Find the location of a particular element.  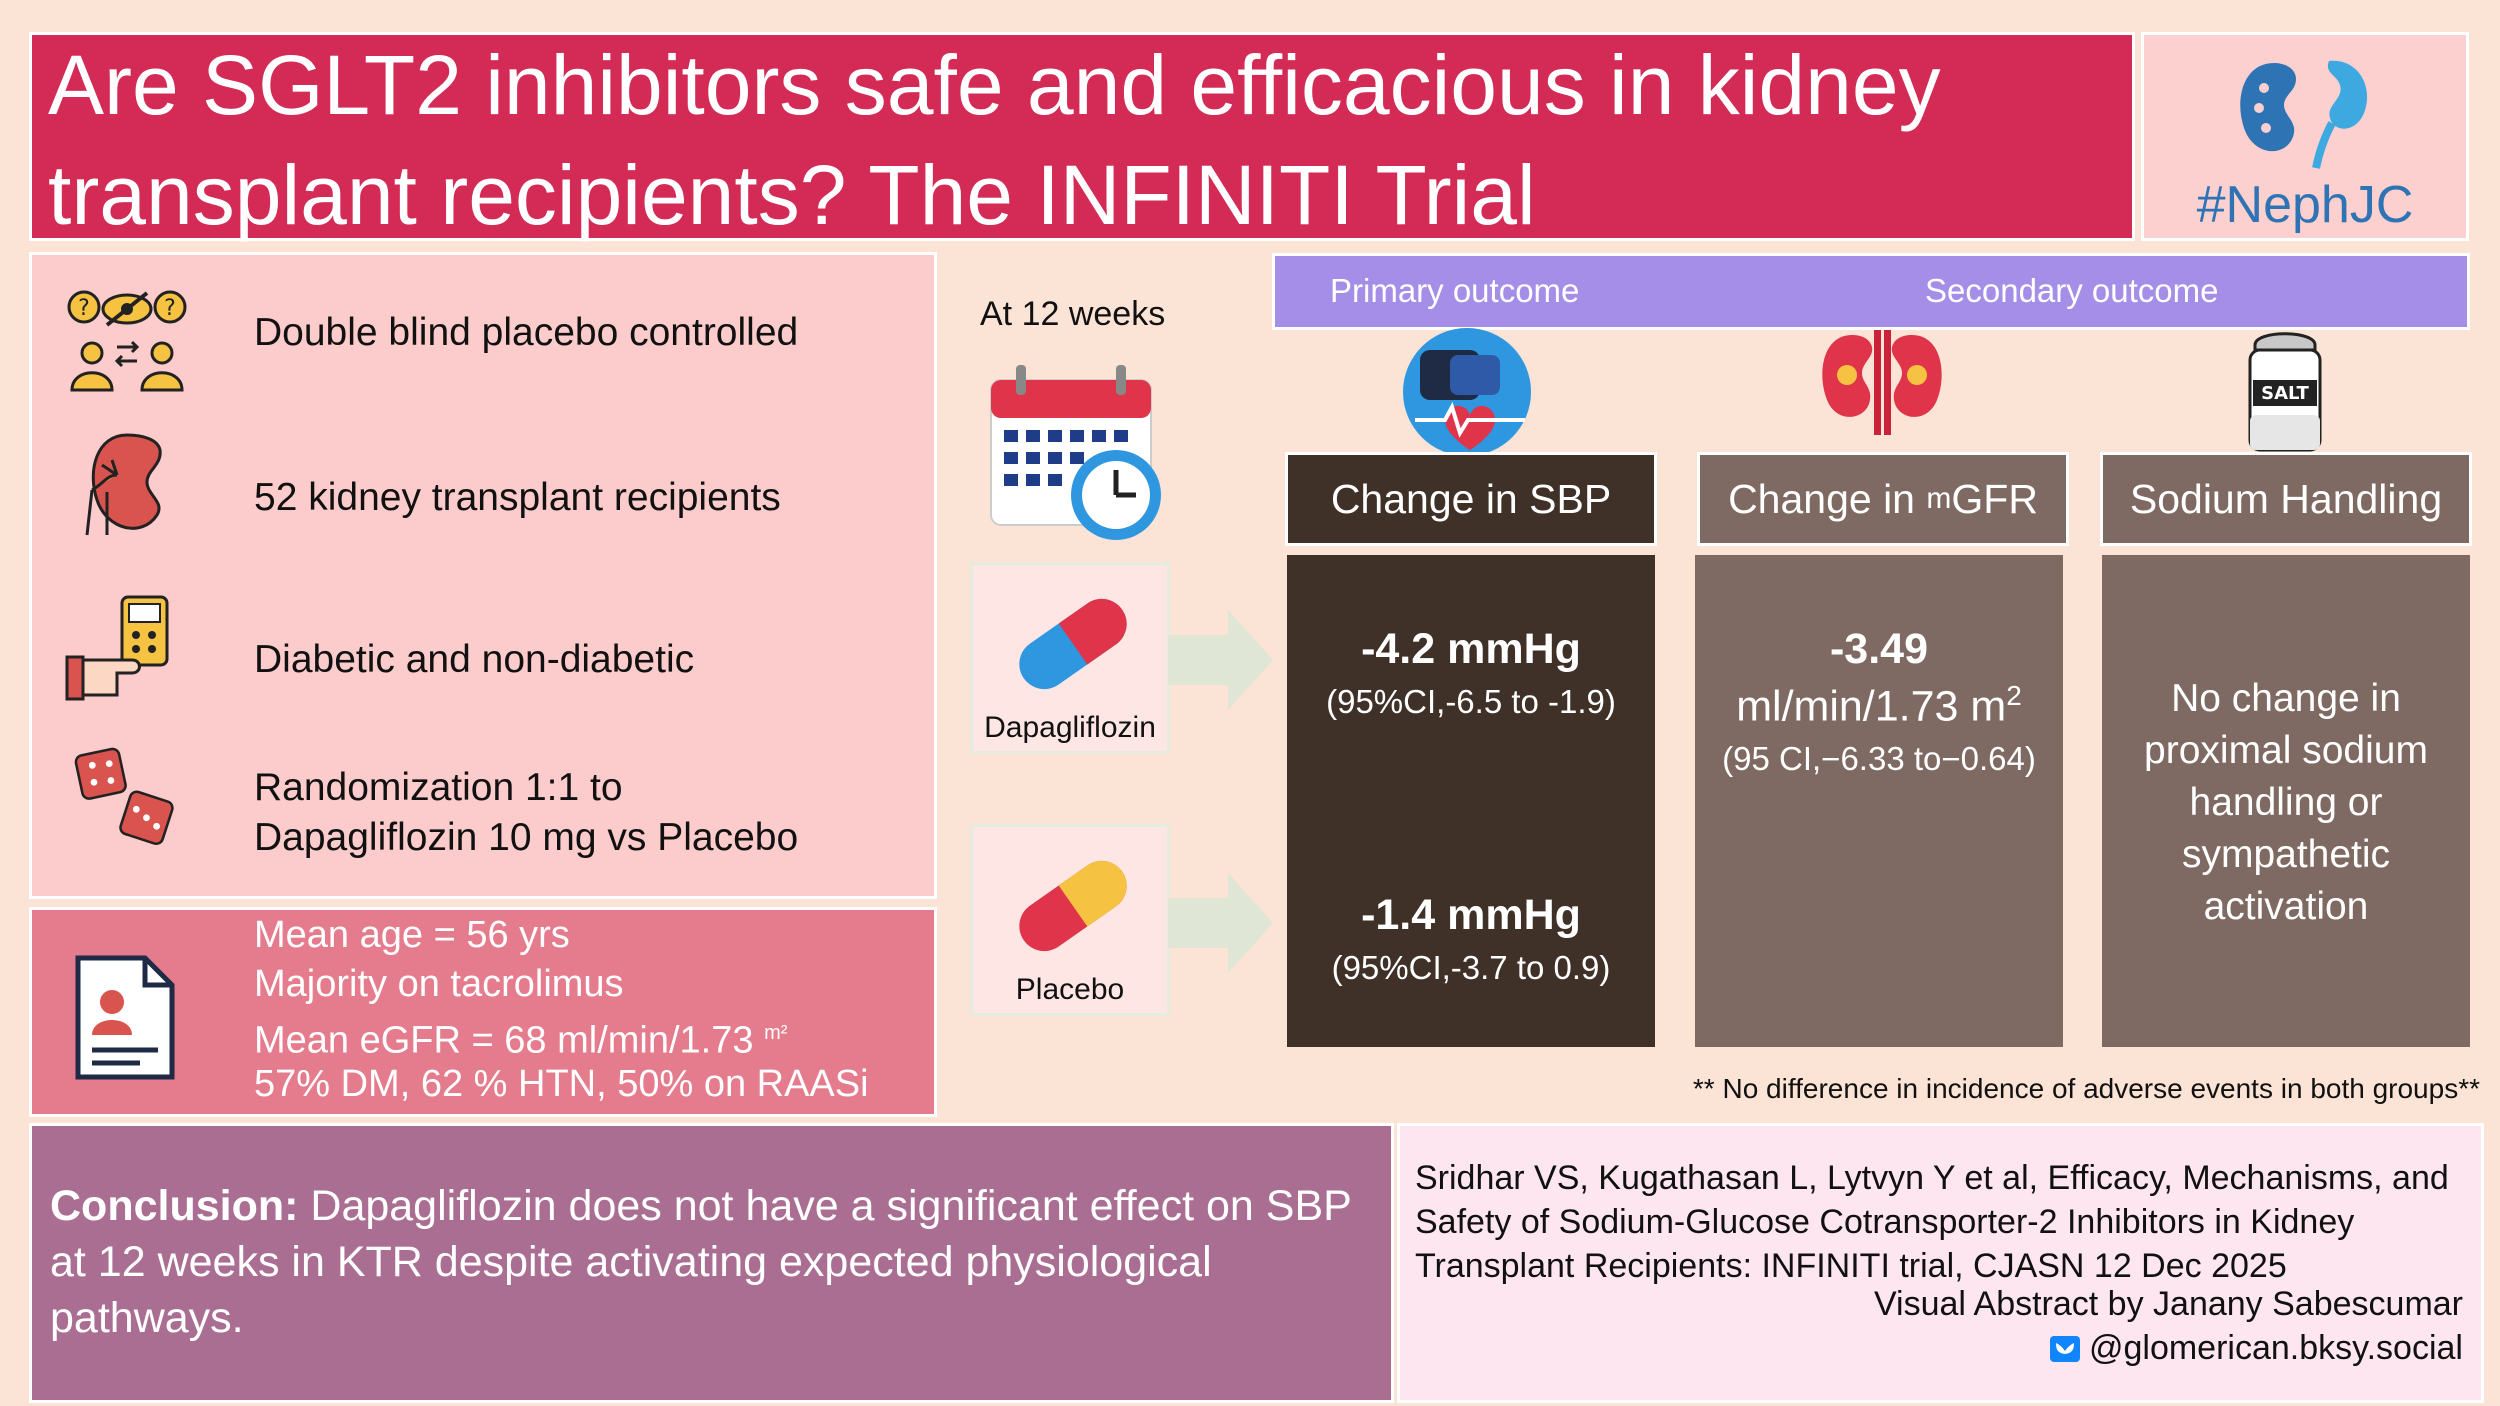

sbp-dapa-ci: (95%CI,-6.5 to -1.9) is located at coordinates (1471, 701).